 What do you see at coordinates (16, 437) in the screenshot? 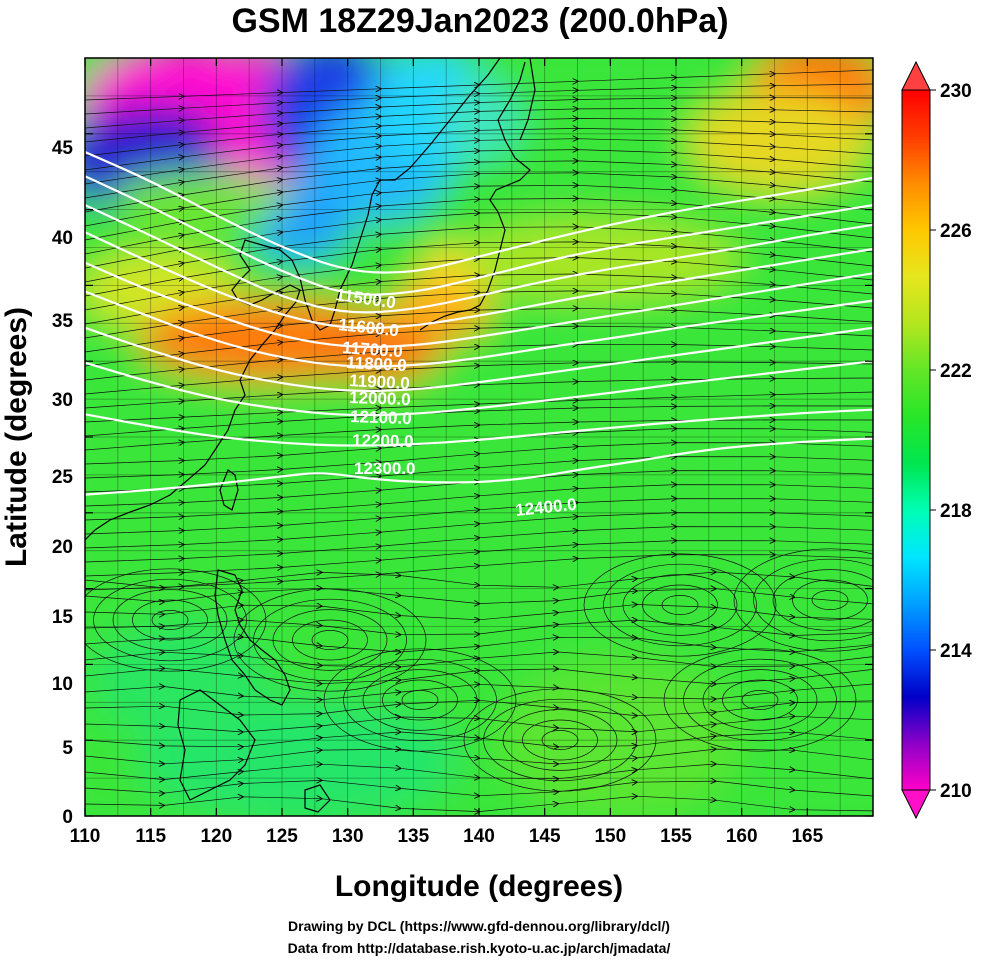
I see `y-axis-title: Latitude (degrees)` at bounding box center [16, 437].